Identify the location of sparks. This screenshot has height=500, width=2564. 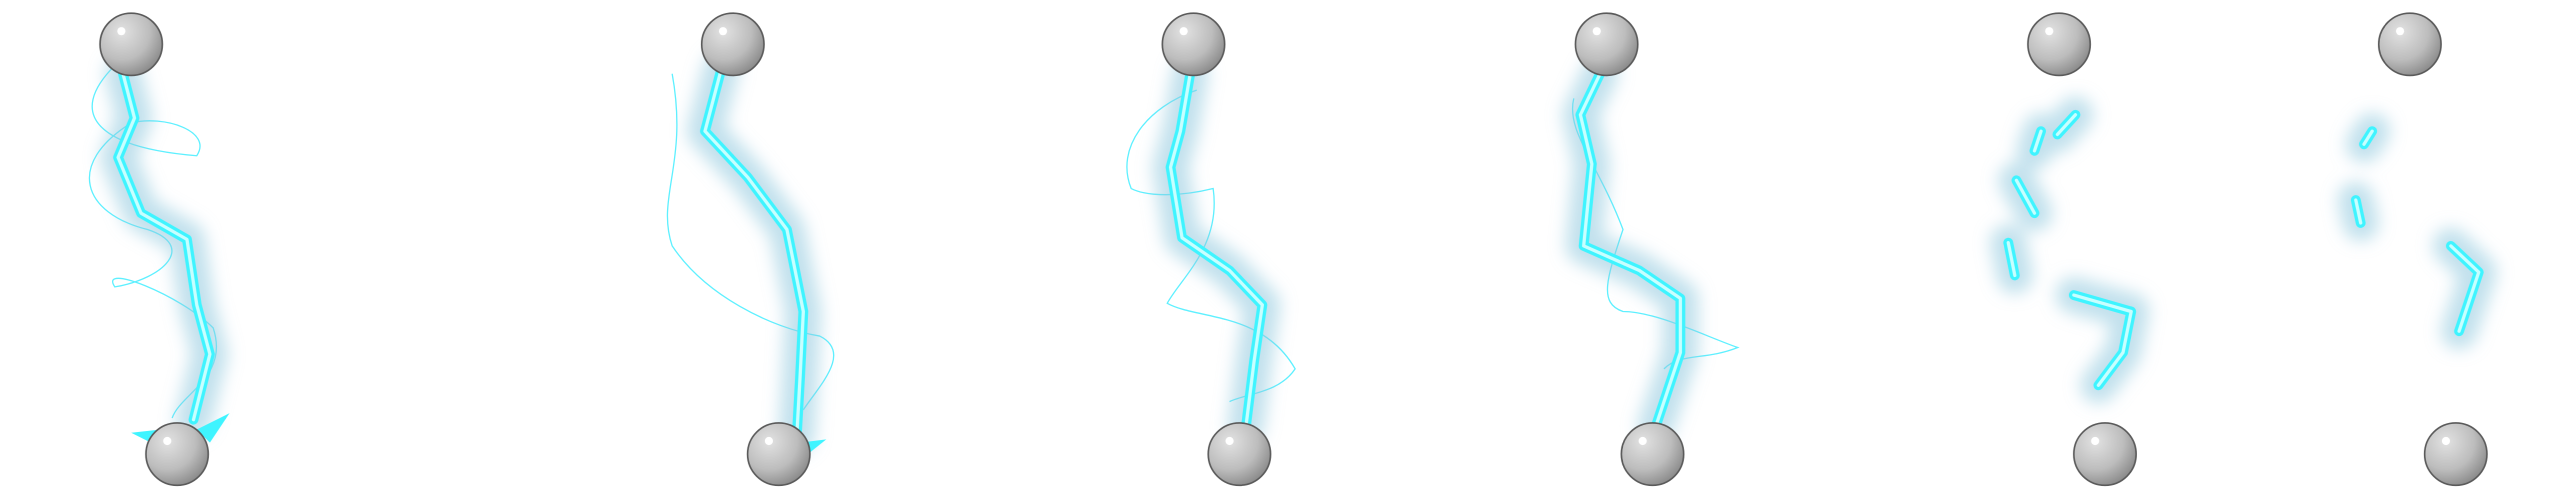
(479, 433).